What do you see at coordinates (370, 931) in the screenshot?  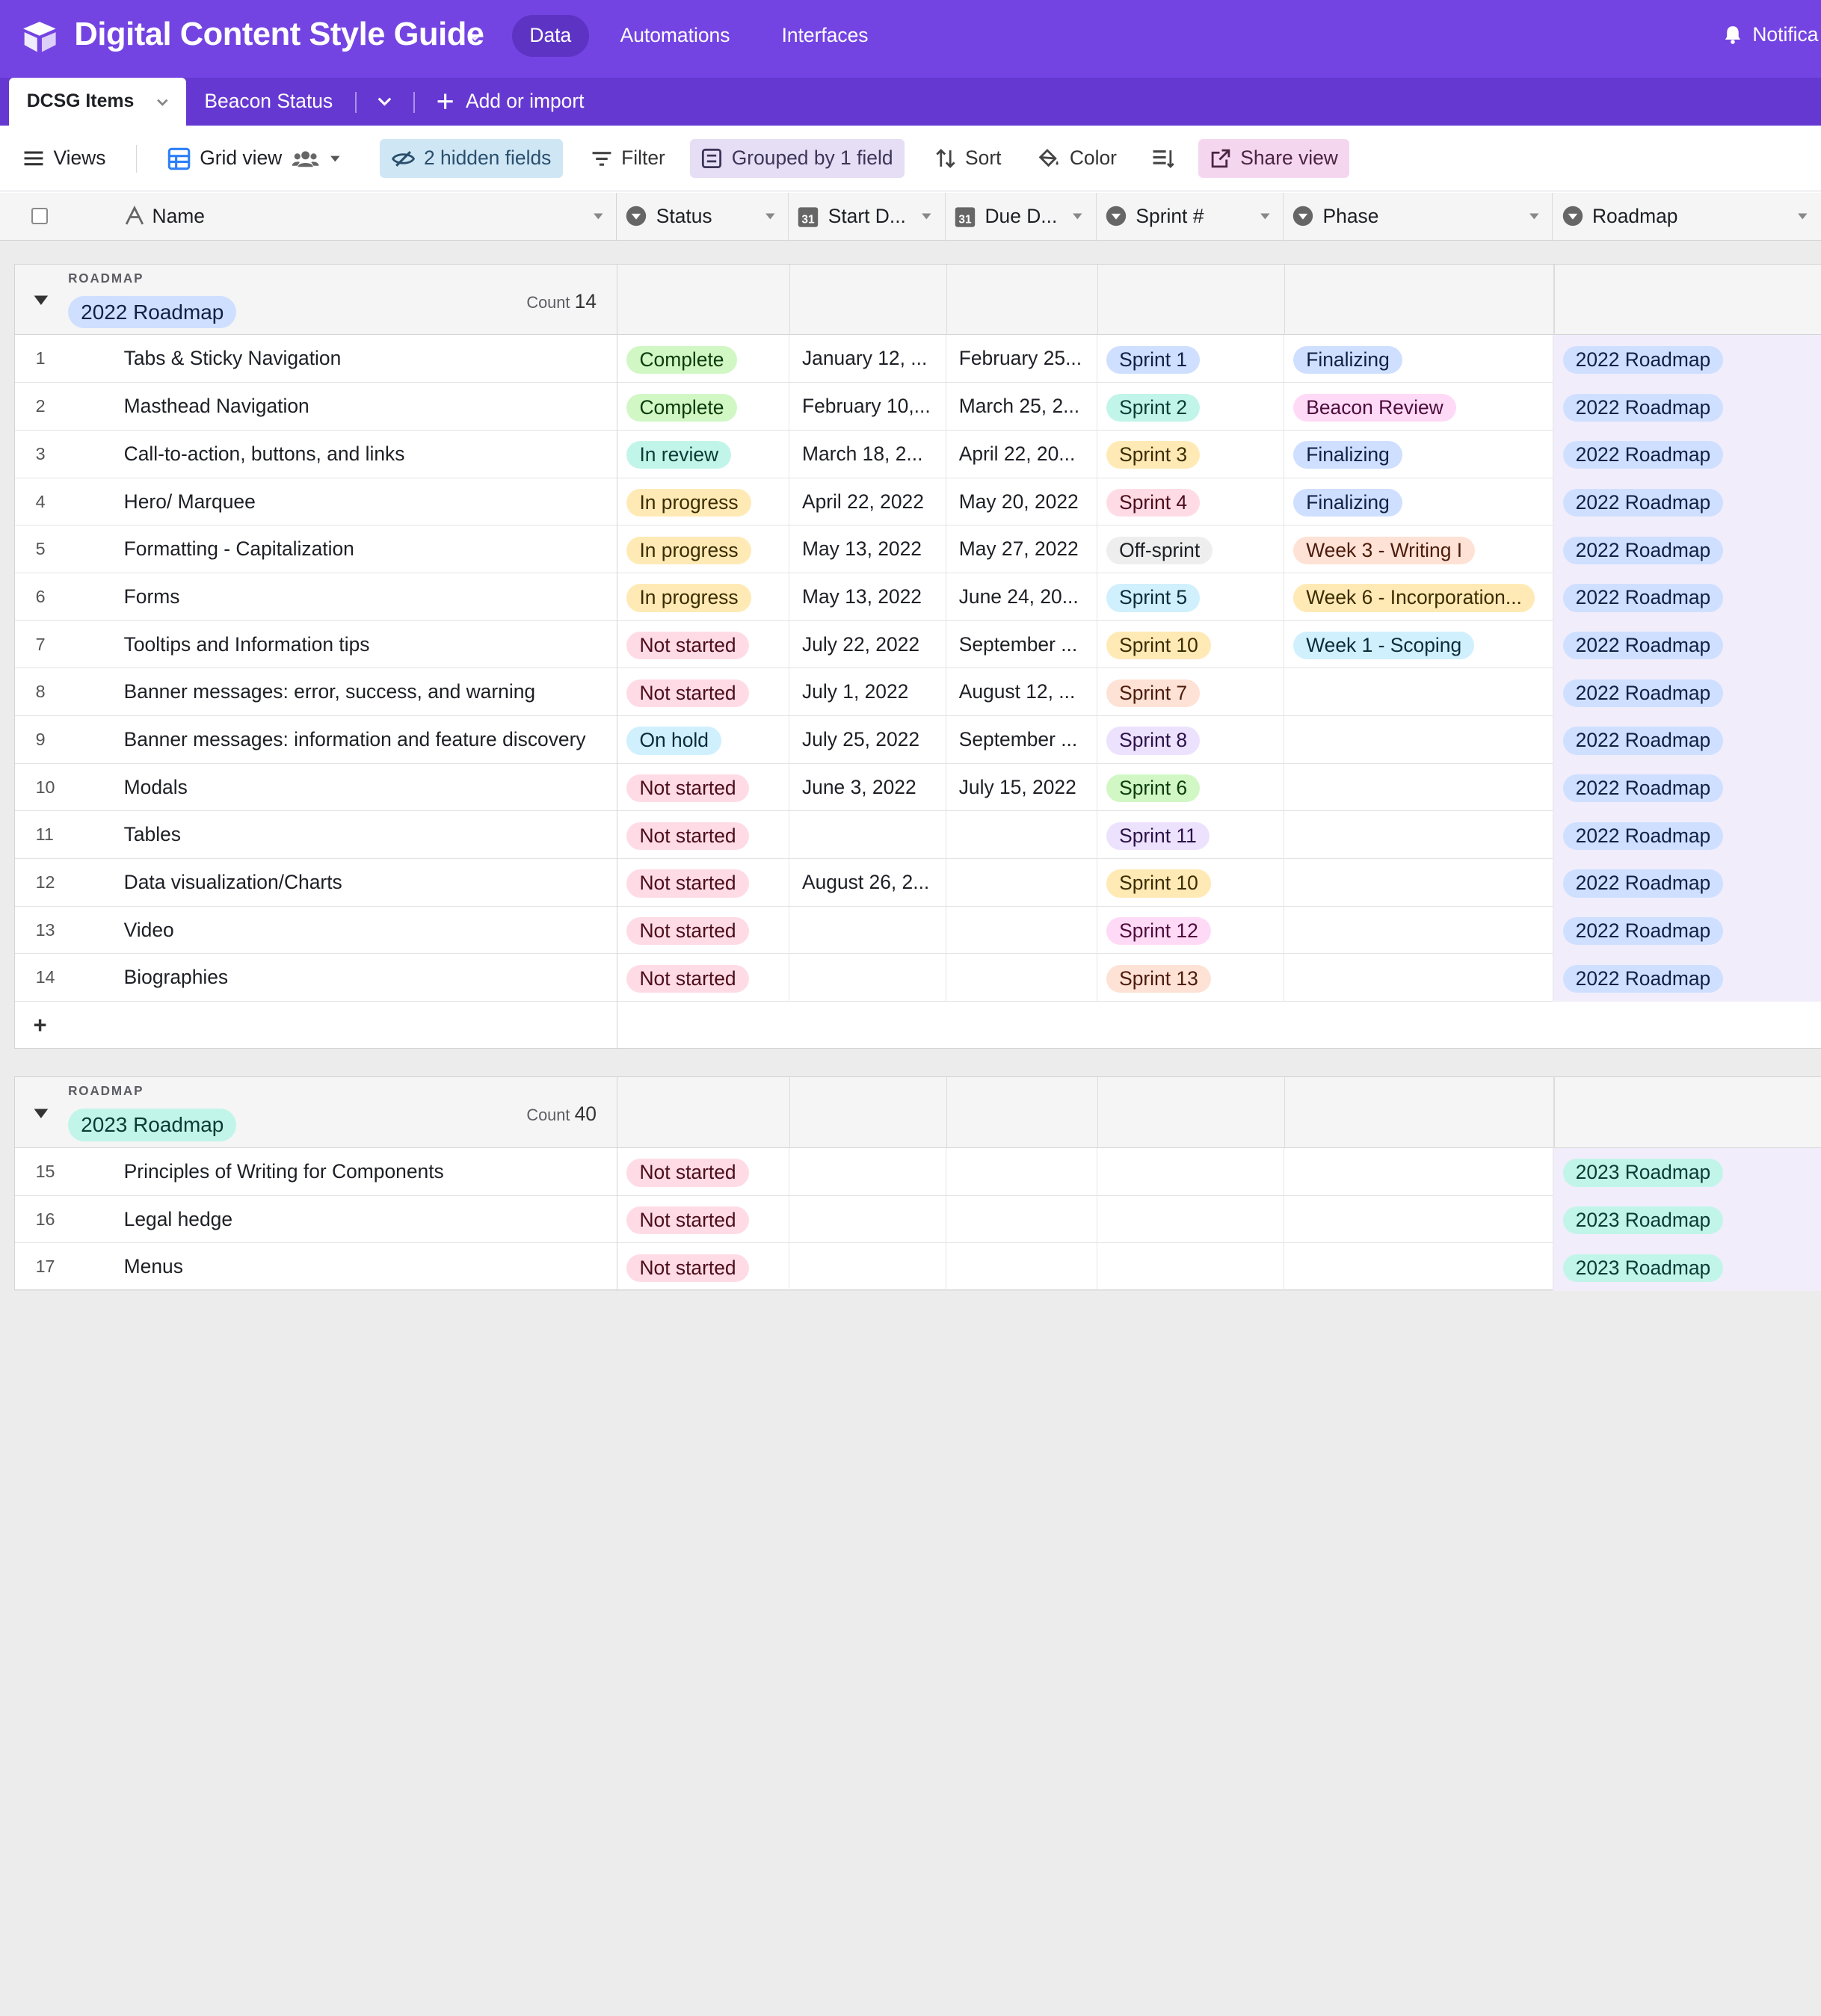 I see `name-cell: Video` at bounding box center [370, 931].